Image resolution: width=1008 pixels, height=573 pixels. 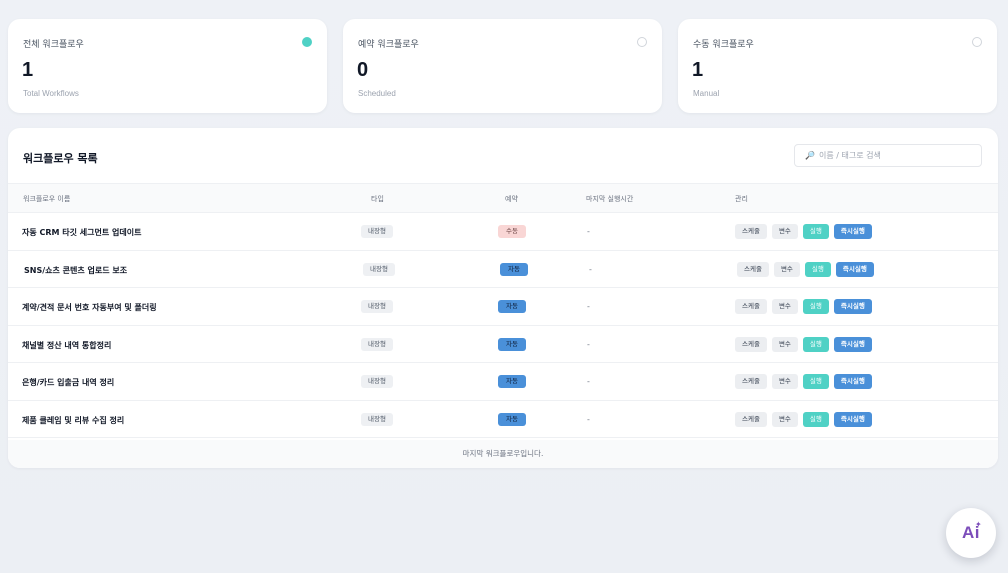 What do you see at coordinates (723, 45) in the screenshot?
I see `stat-label: 수동 워크플로우` at bounding box center [723, 45].